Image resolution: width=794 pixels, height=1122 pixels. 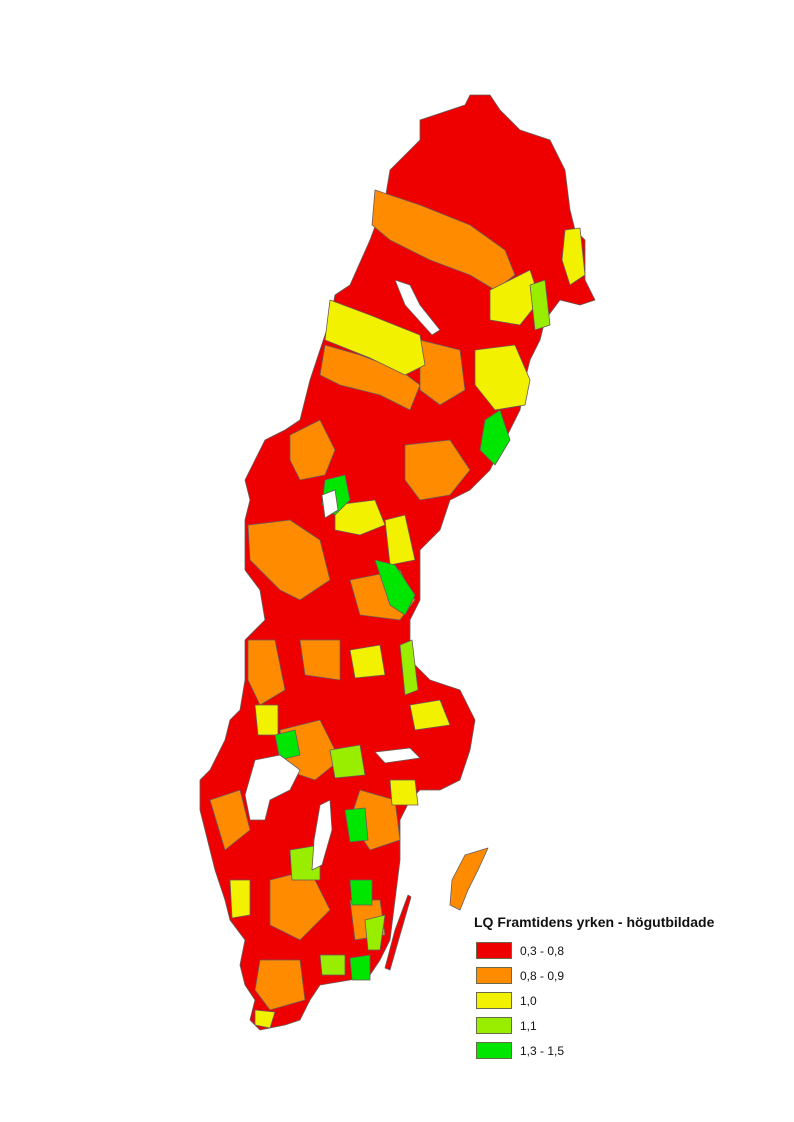 I want to click on legend-item: 1,1, so click(x=595, y=1025).